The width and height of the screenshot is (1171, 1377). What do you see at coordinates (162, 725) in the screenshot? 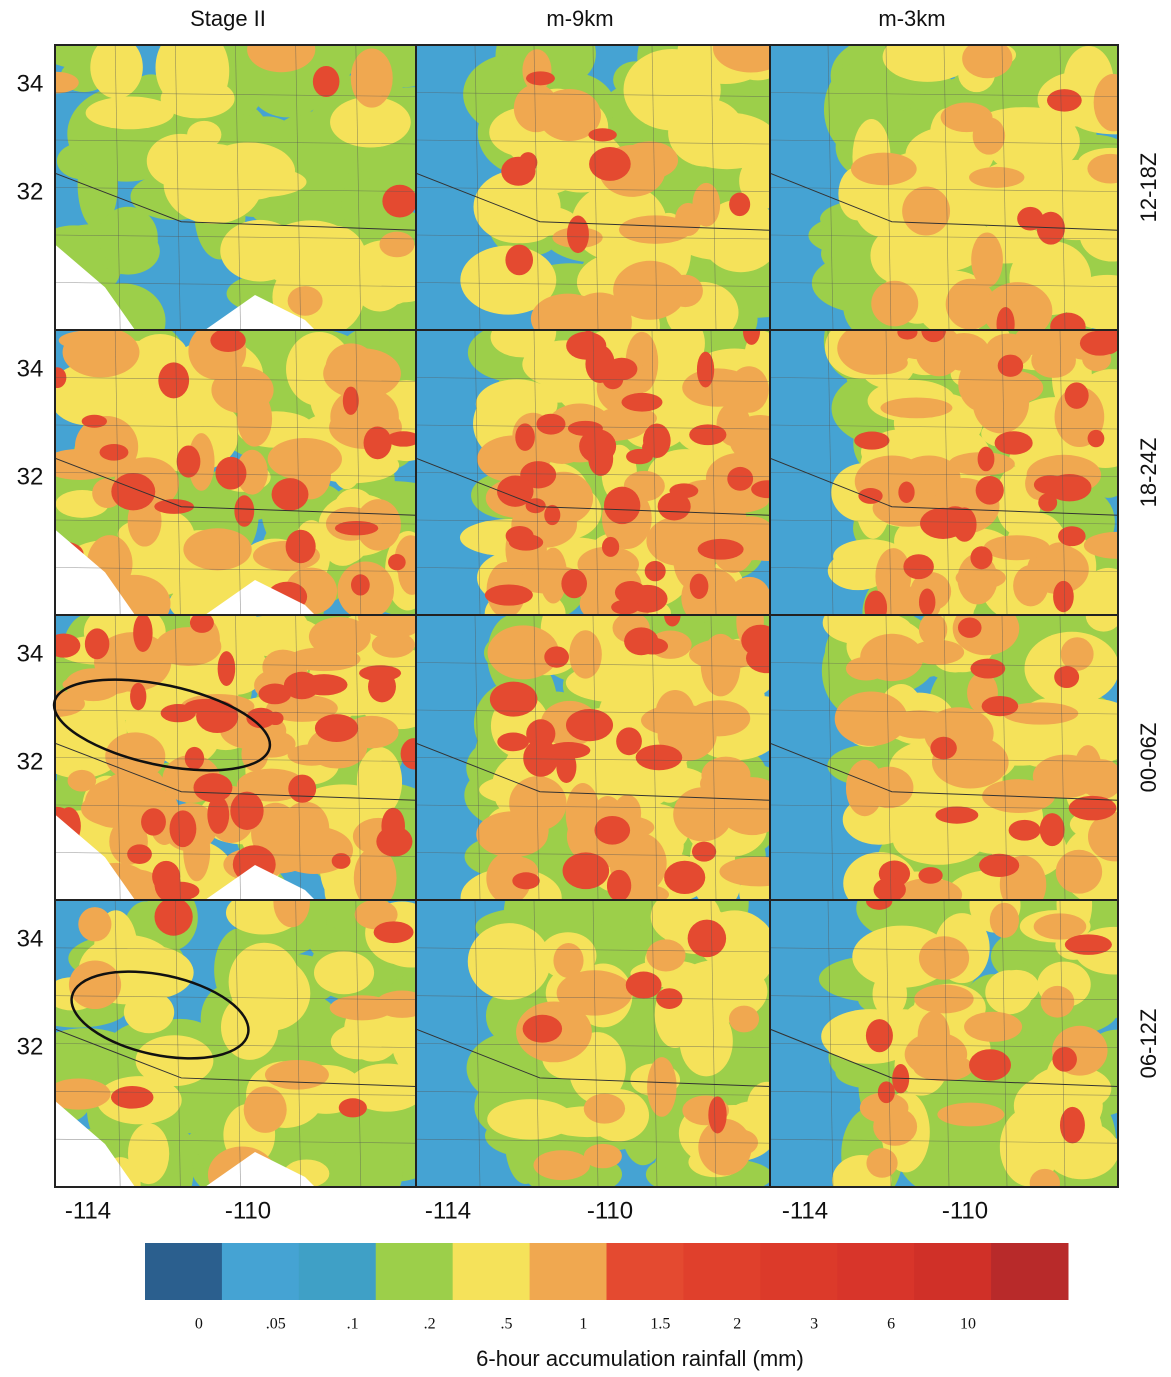
I see `highlight-ellipse` at bounding box center [162, 725].